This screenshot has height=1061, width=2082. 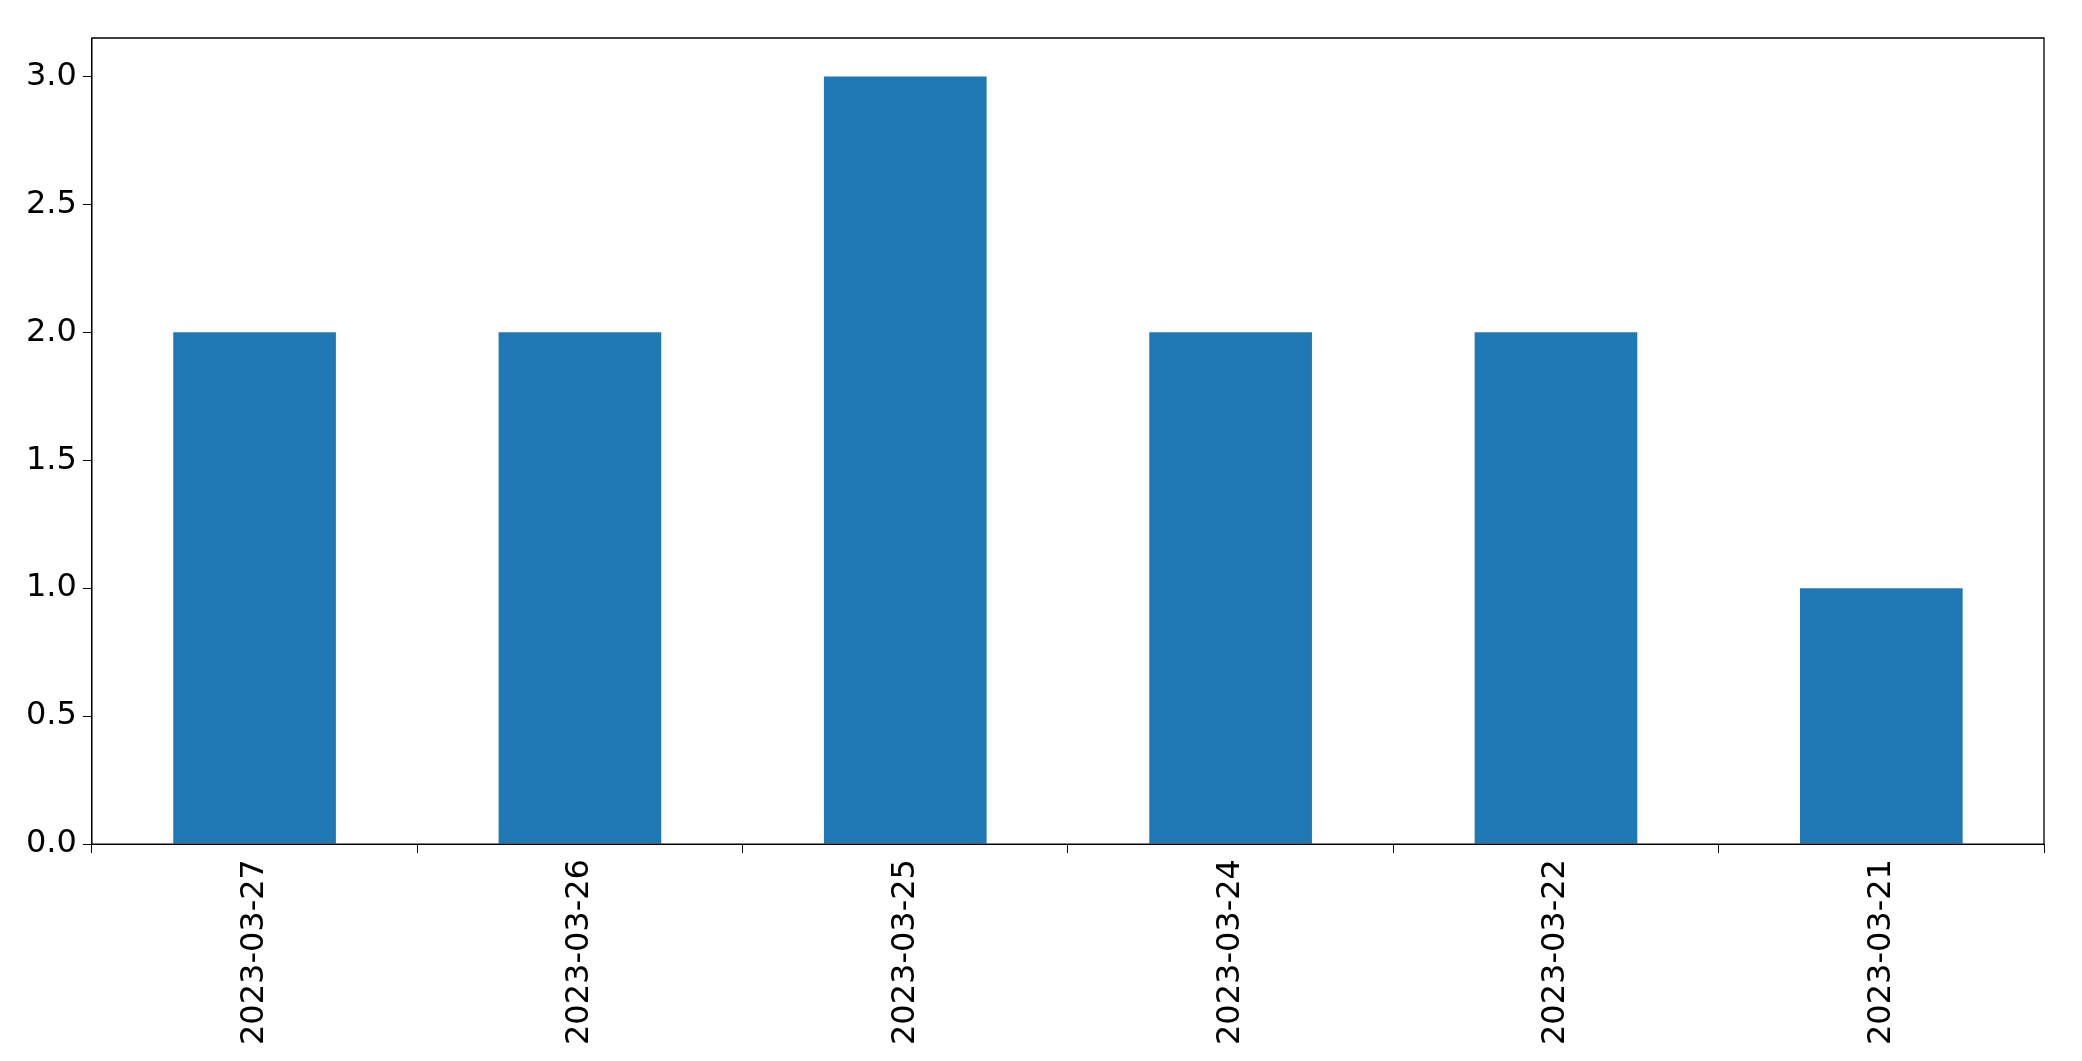 What do you see at coordinates (1553, 952) in the screenshot?
I see `x-tick-label: 2023-03-22` at bounding box center [1553, 952].